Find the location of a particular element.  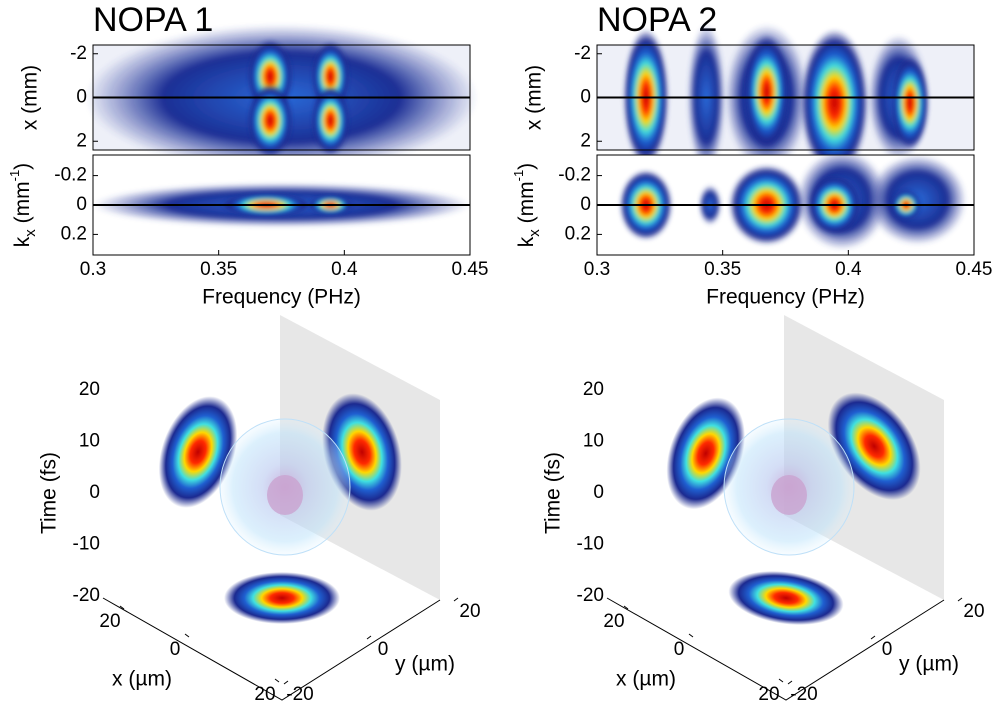

projection-xt is located at coordinates (198, 452).